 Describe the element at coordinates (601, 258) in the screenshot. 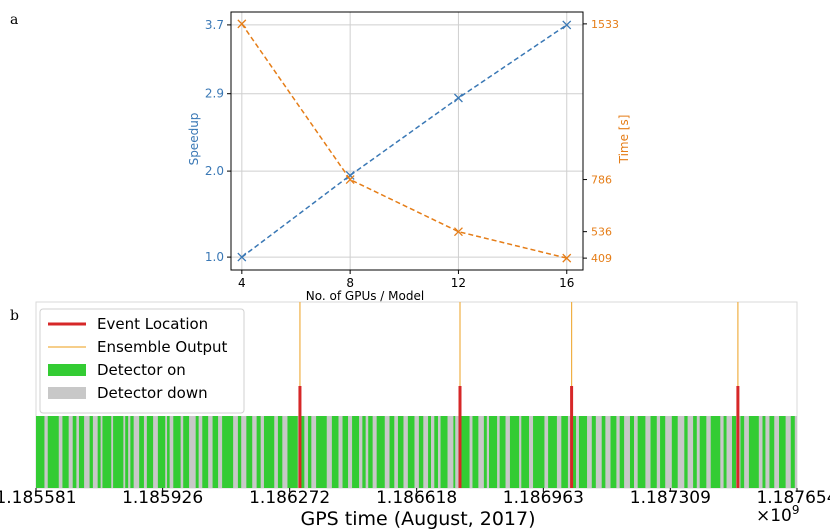

I see `right-tick-label-0: 409` at that location.